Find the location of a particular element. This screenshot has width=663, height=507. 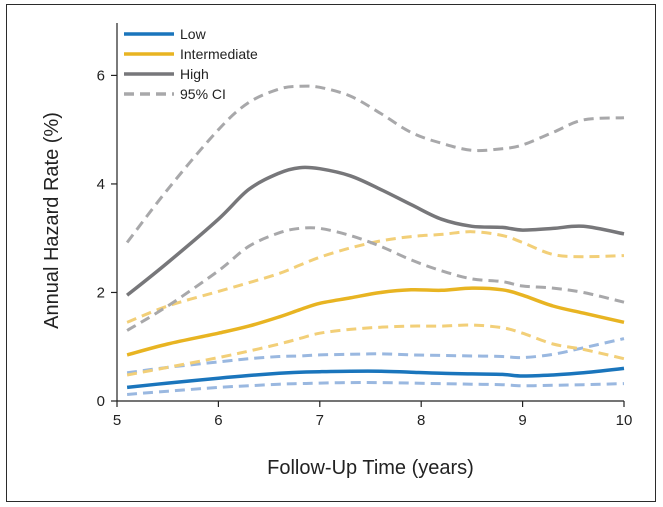

x-tick-label: 7 is located at coordinates (320, 420).